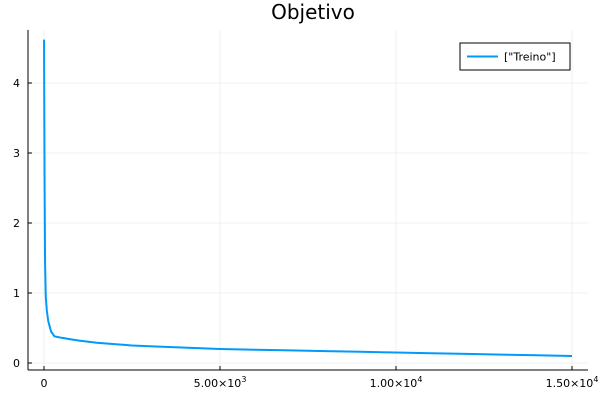 This screenshot has width=600, height=400. Describe the element at coordinates (16, 223) in the screenshot. I see `y-tick-label: 2` at that location.